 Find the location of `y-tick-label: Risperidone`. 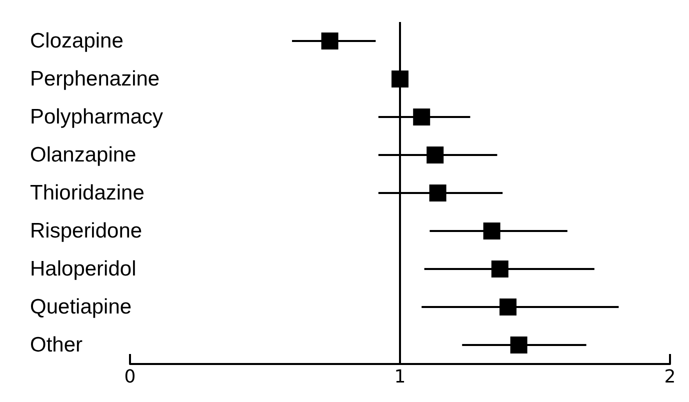

y-tick-label: Risperidone is located at coordinates (86, 231).